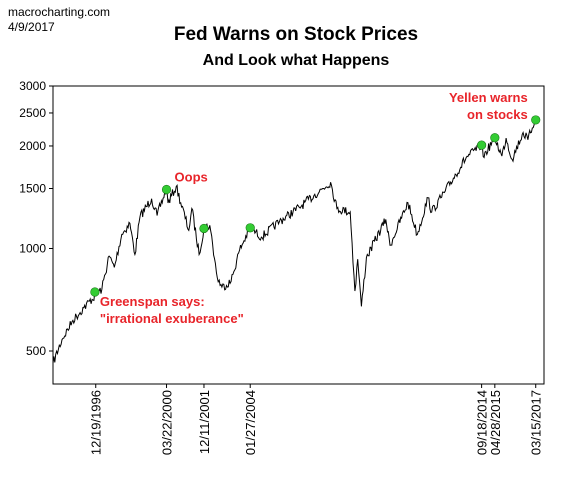  I want to click on annotation-text: Greenspan says:, so click(152, 301).